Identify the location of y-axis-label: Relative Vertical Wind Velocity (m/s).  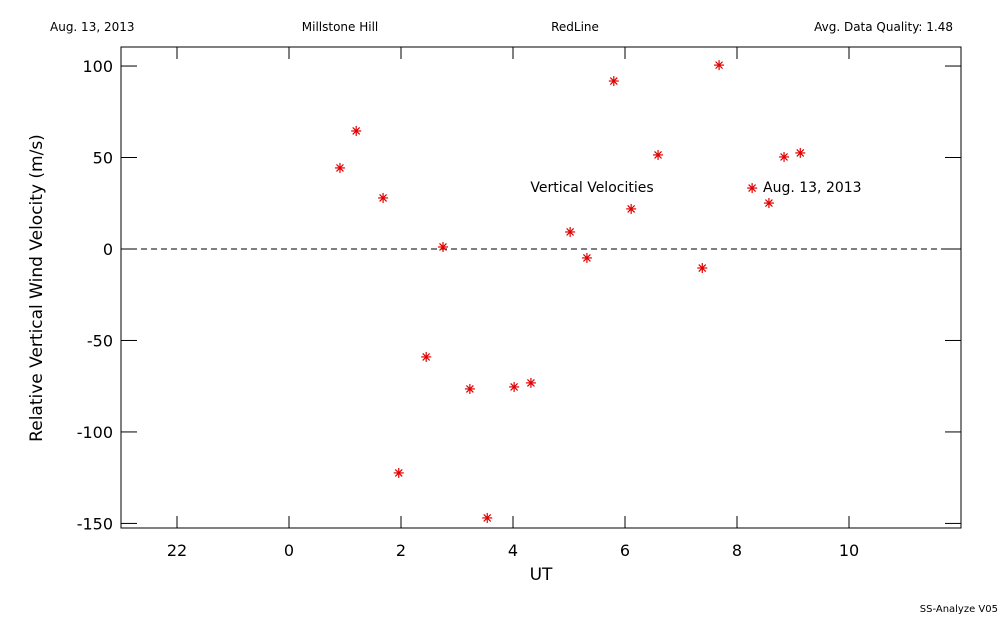
(37, 288).